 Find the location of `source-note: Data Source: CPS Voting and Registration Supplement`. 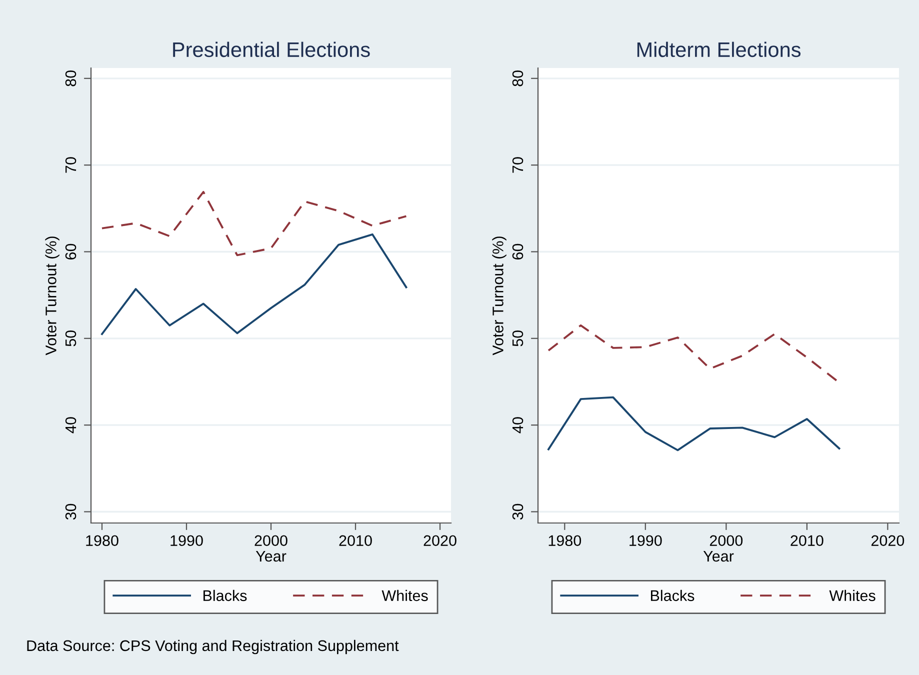

source-note: Data Source: CPS Voting and Registration Supplement is located at coordinates (213, 647).